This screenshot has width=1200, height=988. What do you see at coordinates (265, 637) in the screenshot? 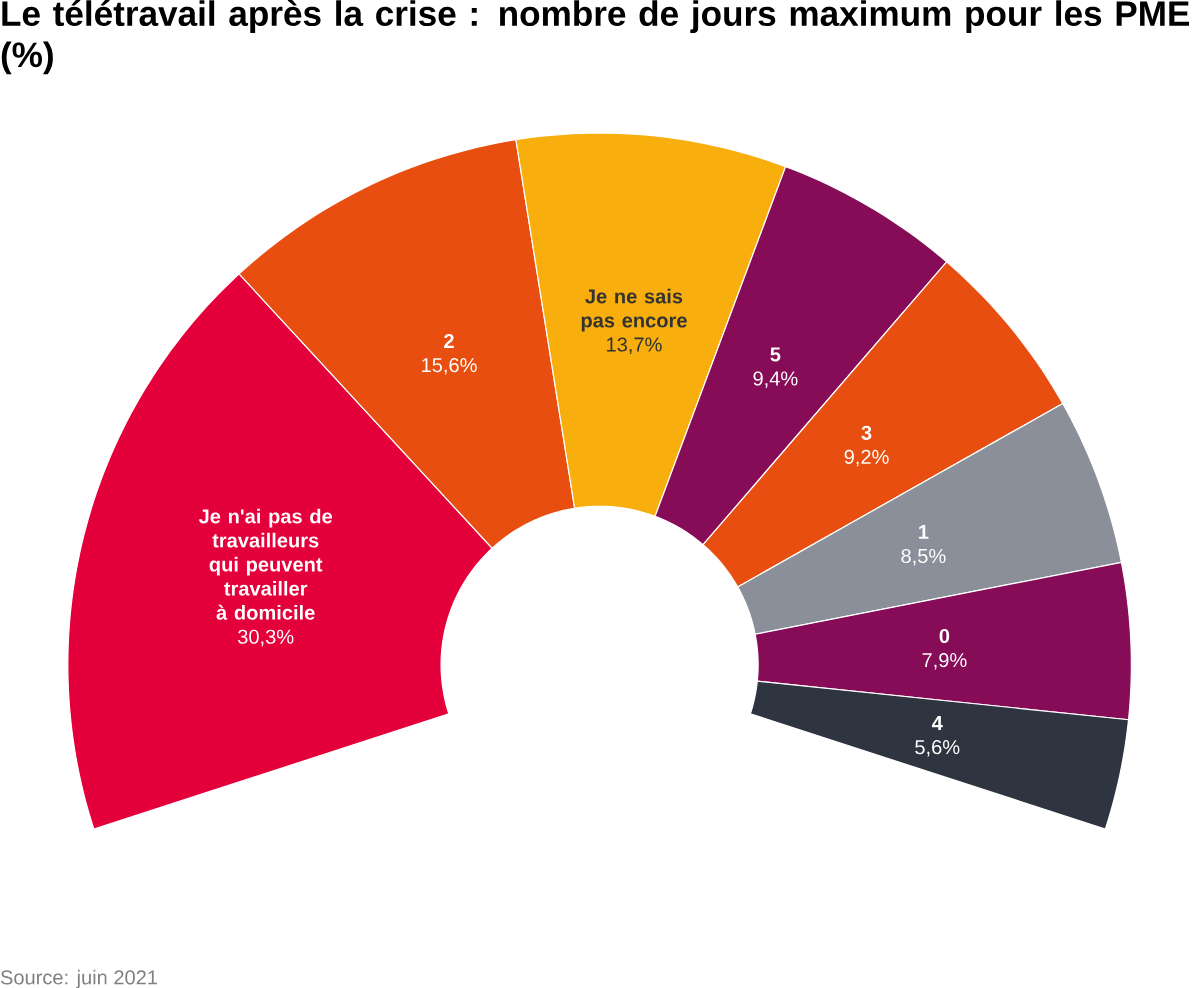
I see `data-label: 30,3%` at bounding box center [265, 637].